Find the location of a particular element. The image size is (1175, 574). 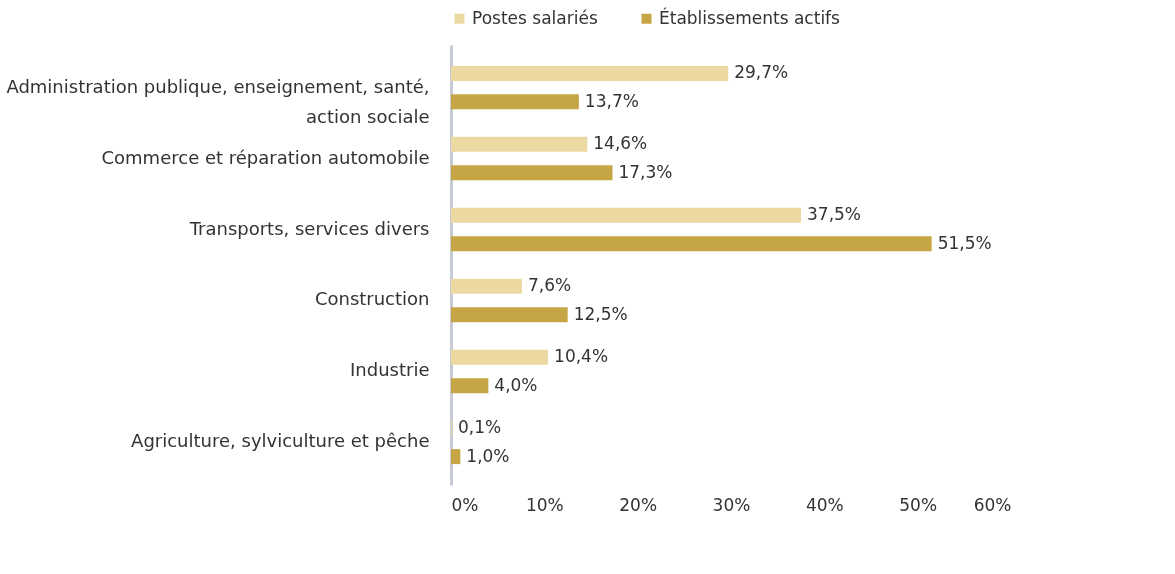

data-label: 14,6% is located at coordinates (620, 143).